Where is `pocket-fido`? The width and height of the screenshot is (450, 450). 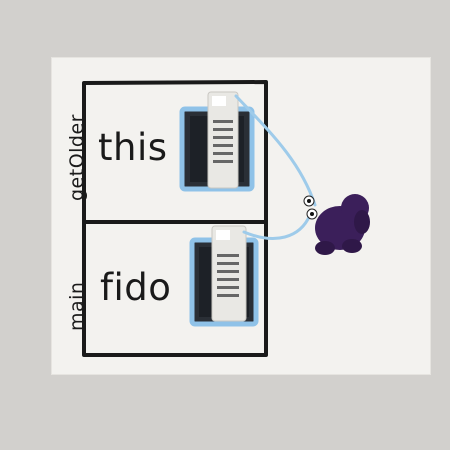 pocket-fido is located at coordinates (224, 276).